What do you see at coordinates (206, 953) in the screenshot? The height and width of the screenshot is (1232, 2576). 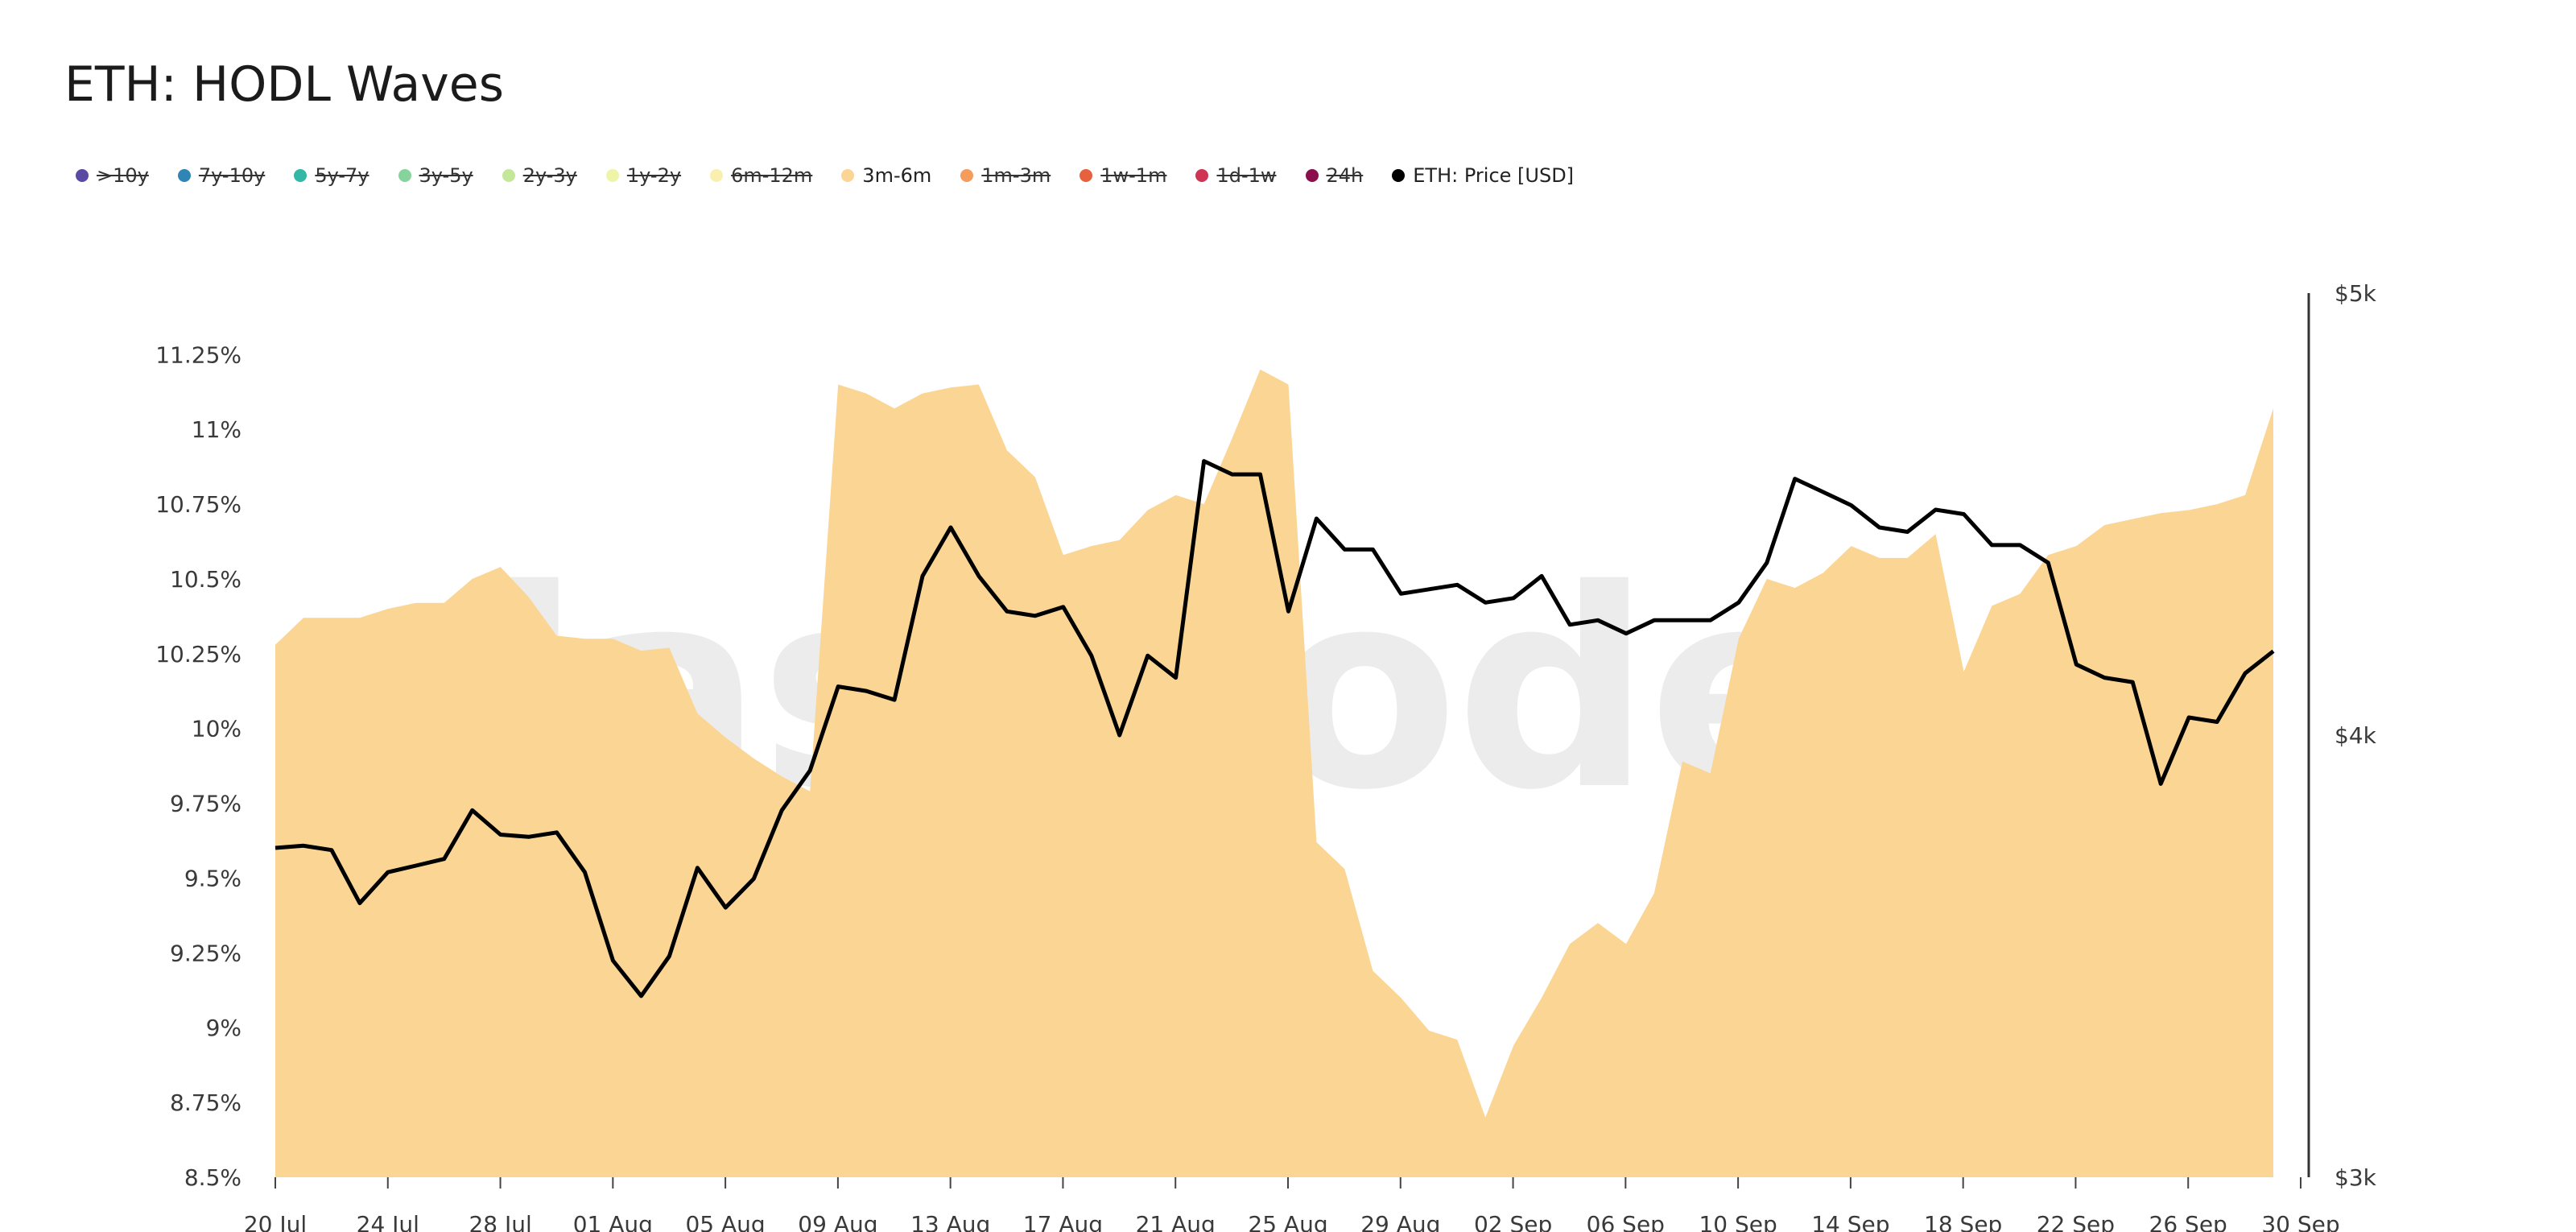 I see `y-left-tick-label: 9.25%` at bounding box center [206, 953].